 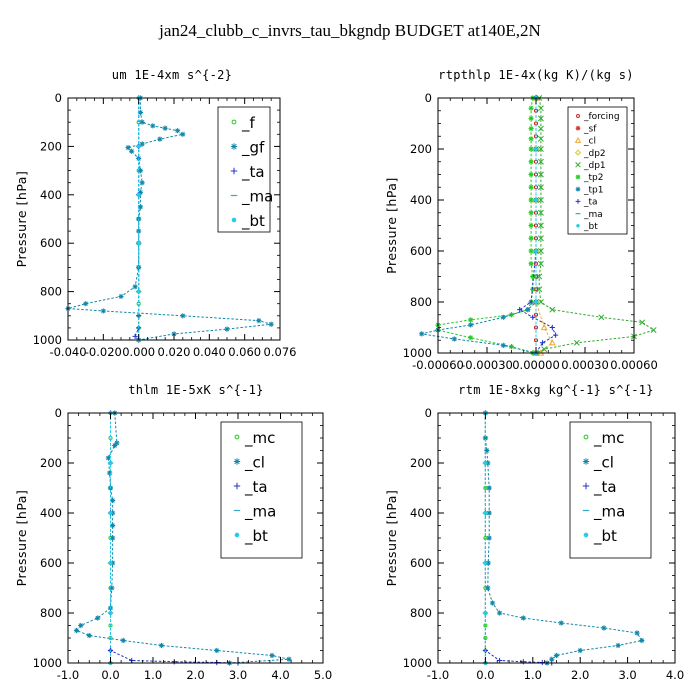 I want to click on legend-label: _ma, so click(x=593, y=215).